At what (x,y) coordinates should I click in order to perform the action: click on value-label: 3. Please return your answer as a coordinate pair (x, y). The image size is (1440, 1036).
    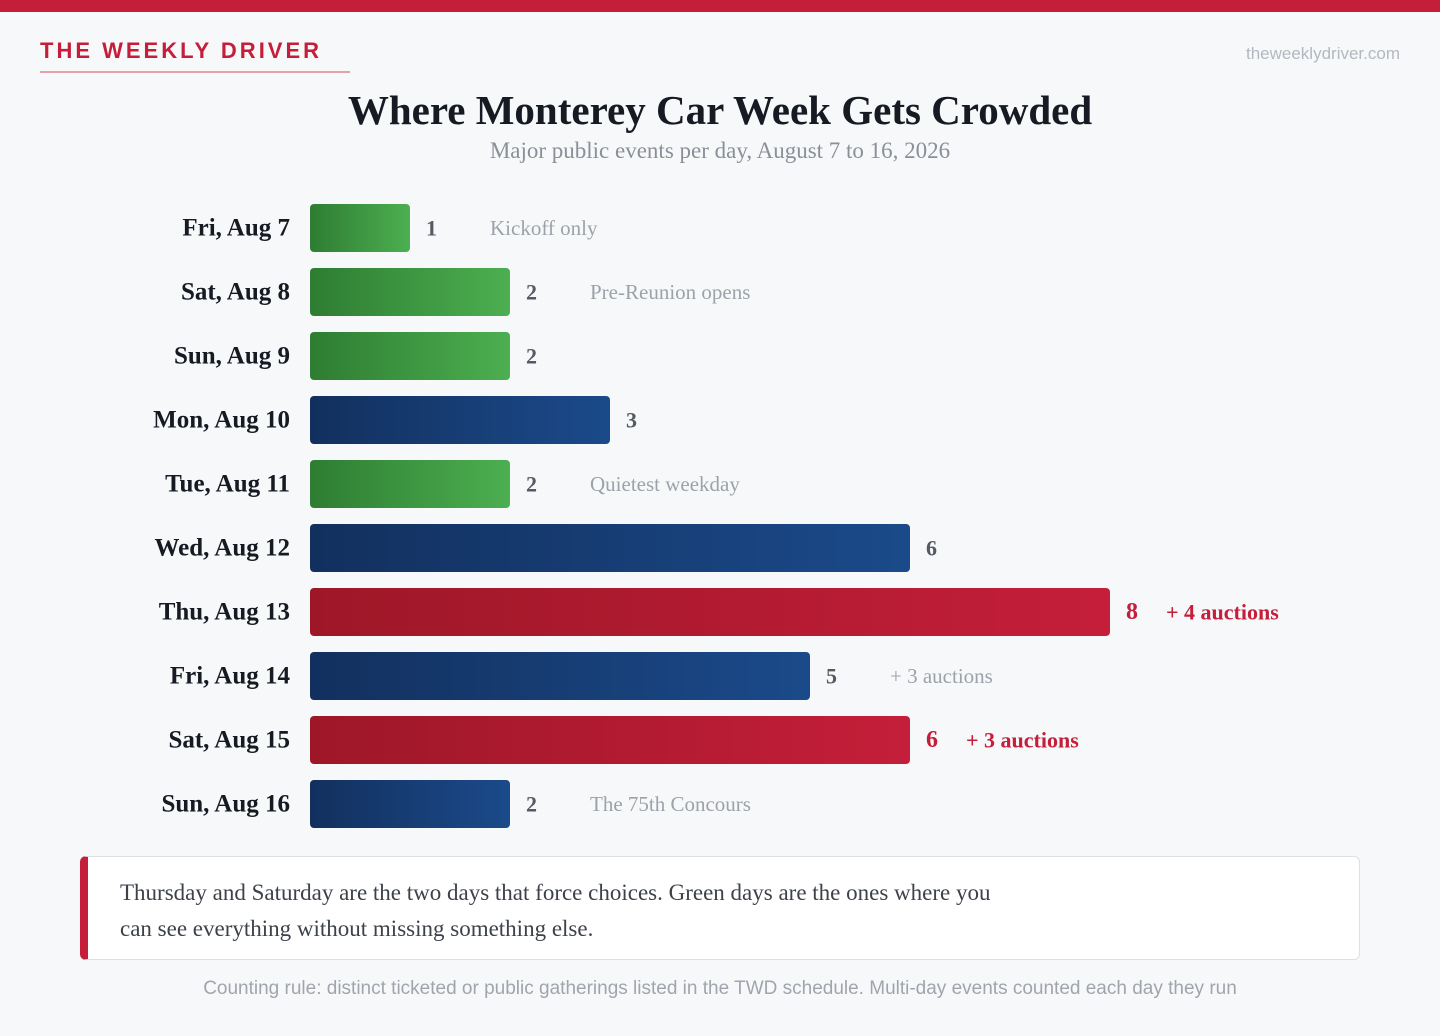
    Looking at the image, I should click on (631, 420).